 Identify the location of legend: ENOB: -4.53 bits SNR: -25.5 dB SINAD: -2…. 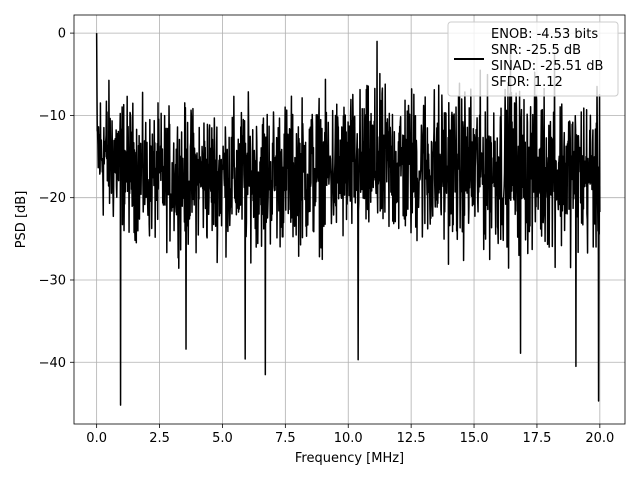
(533, 59).